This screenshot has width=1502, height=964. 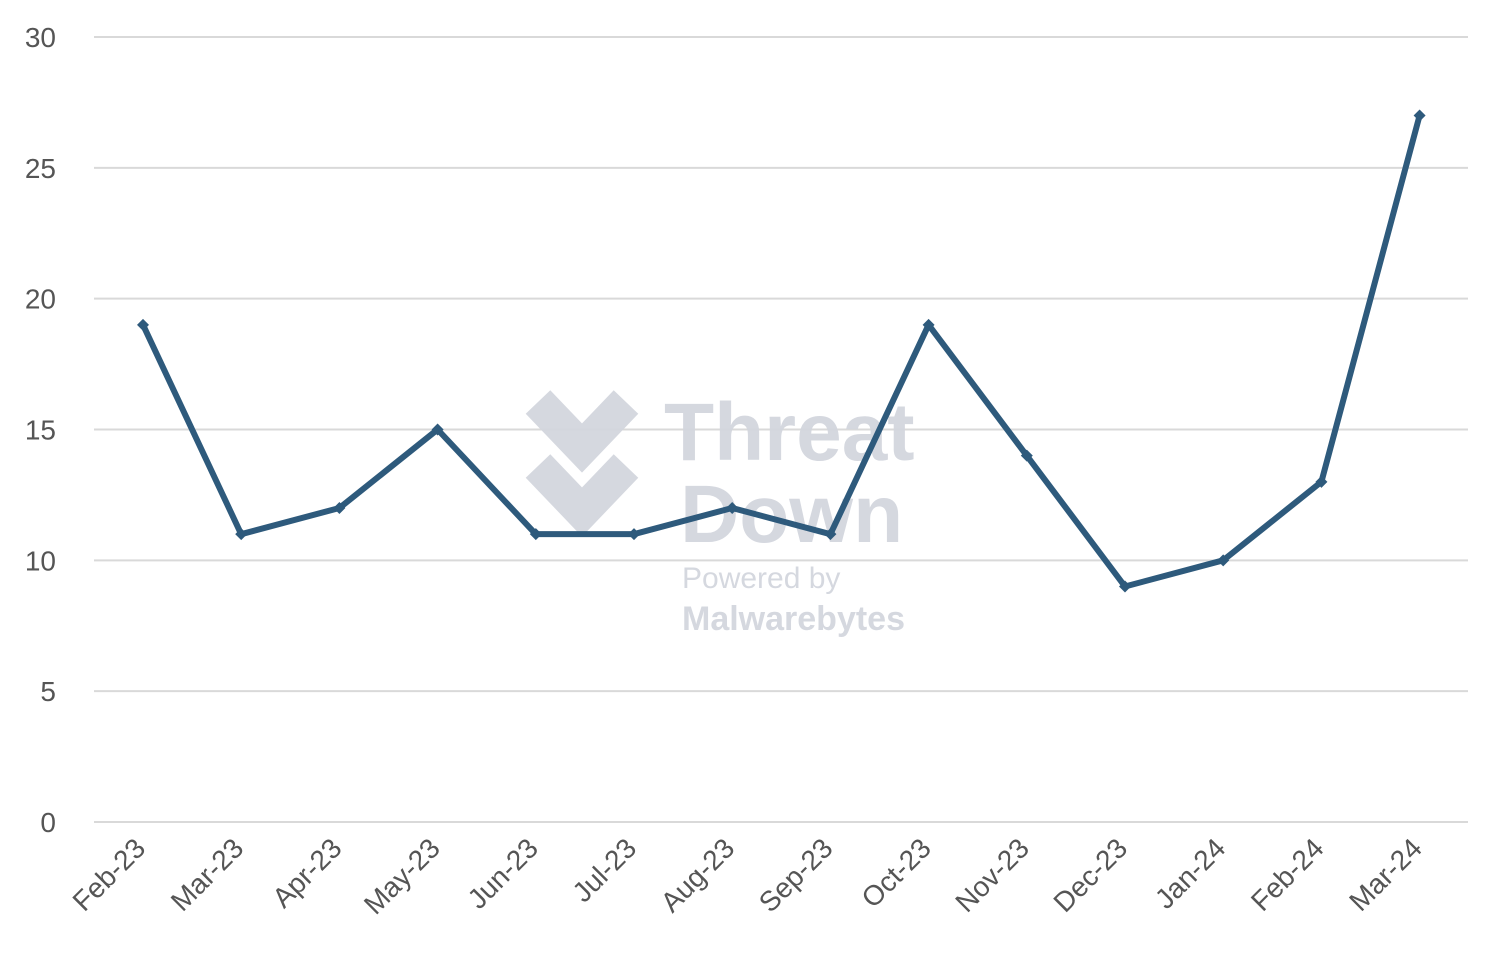 I want to click on x-tick-label: Mar-24, so click(x=1385, y=874).